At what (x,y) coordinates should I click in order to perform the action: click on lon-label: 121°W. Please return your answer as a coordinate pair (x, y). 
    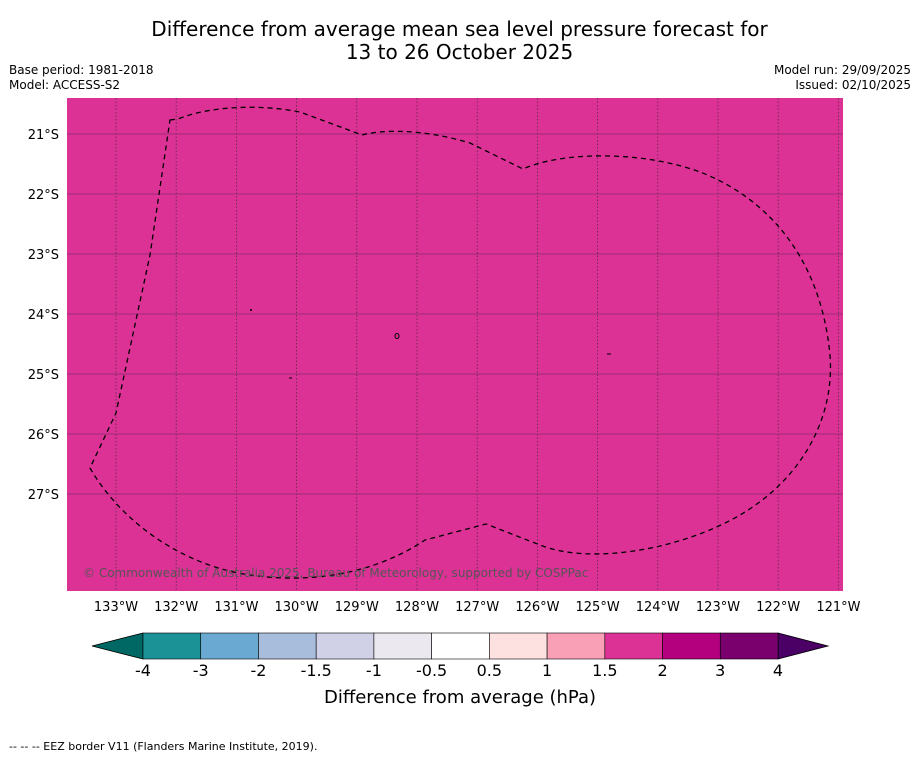
    Looking at the image, I should click on (838, 607).